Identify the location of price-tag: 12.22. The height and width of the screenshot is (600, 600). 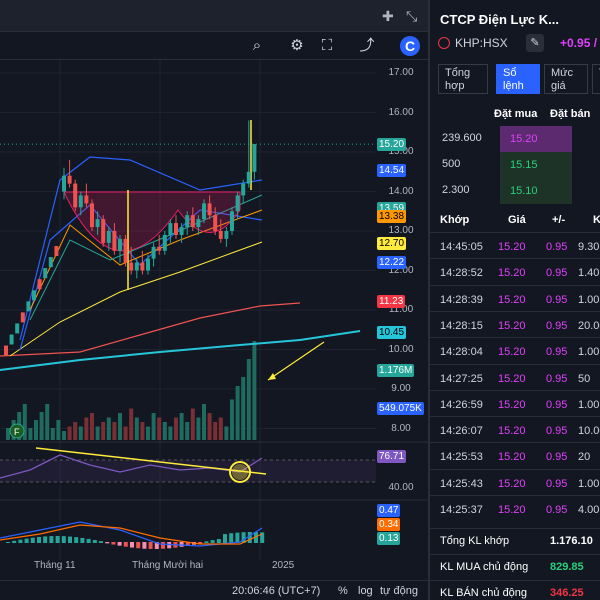
(392, 262).